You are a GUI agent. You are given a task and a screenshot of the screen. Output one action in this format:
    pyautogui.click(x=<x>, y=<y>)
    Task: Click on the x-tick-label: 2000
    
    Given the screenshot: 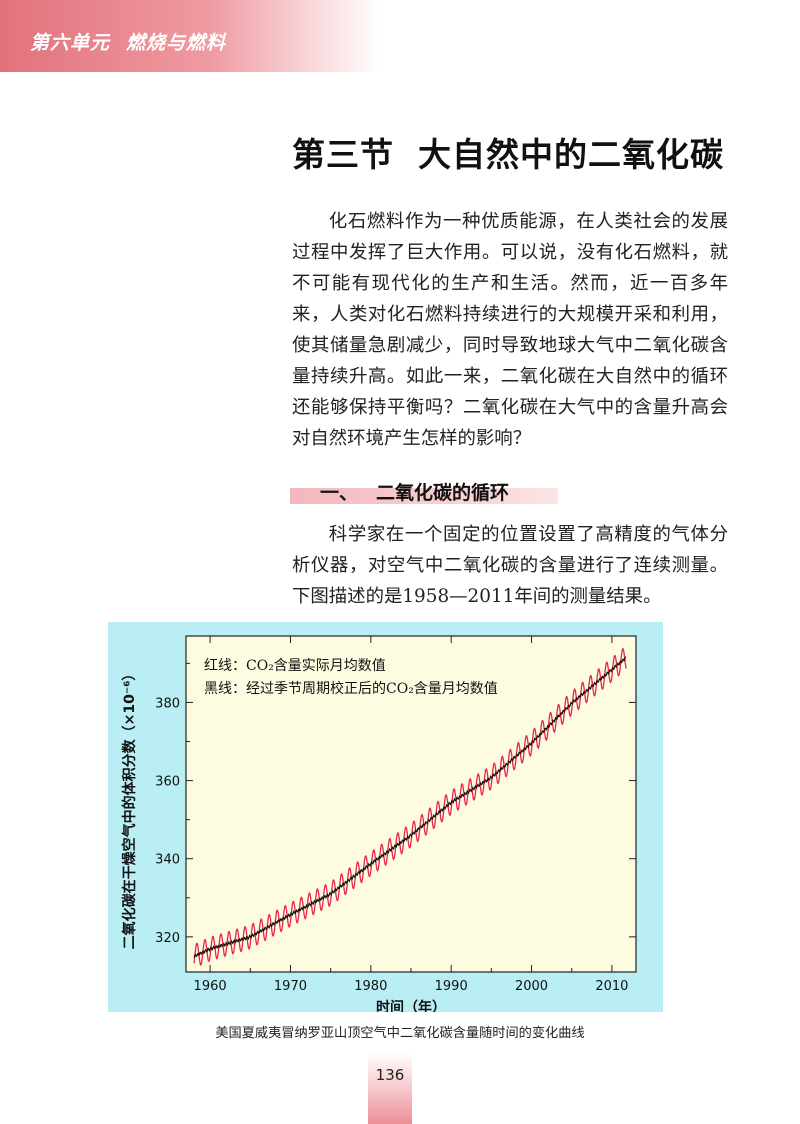 What is the action you would take?
    pyautogui.click(x=531, y=986)
    